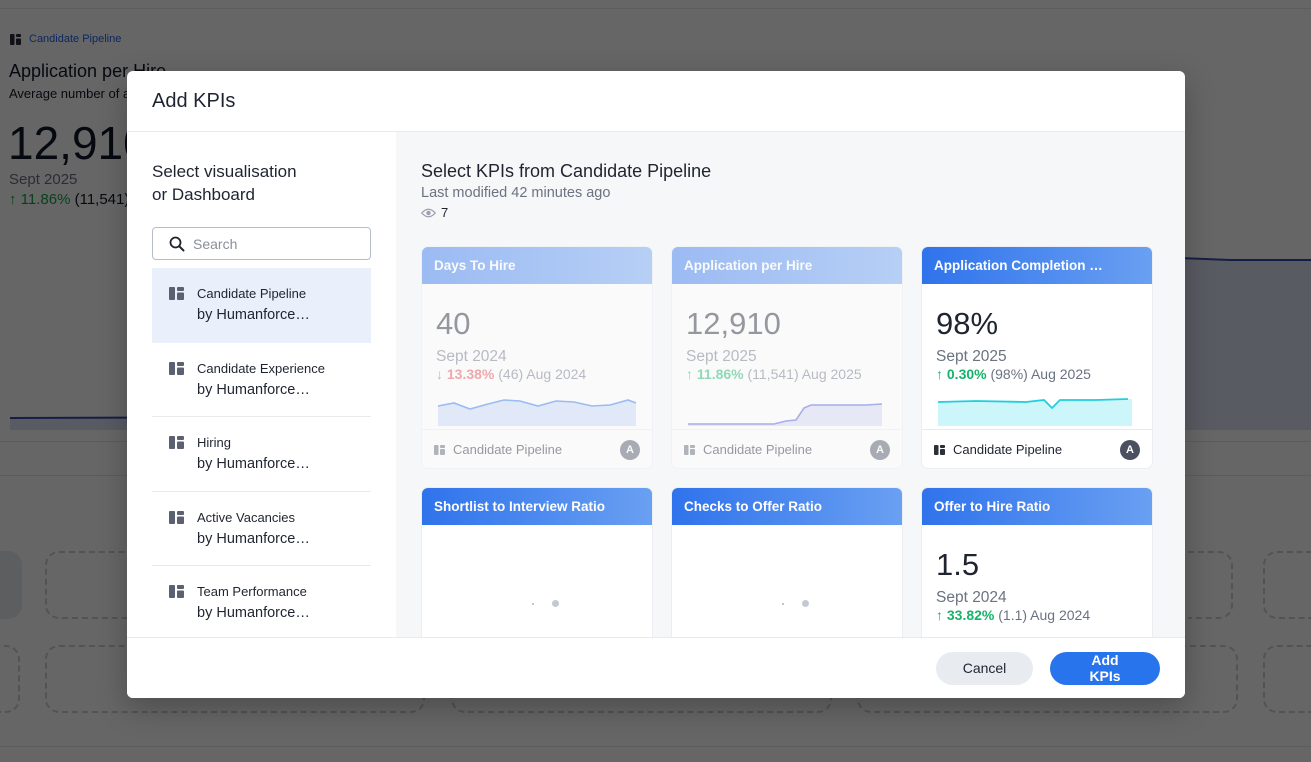  I want to click on search-input, so click(268, 243).